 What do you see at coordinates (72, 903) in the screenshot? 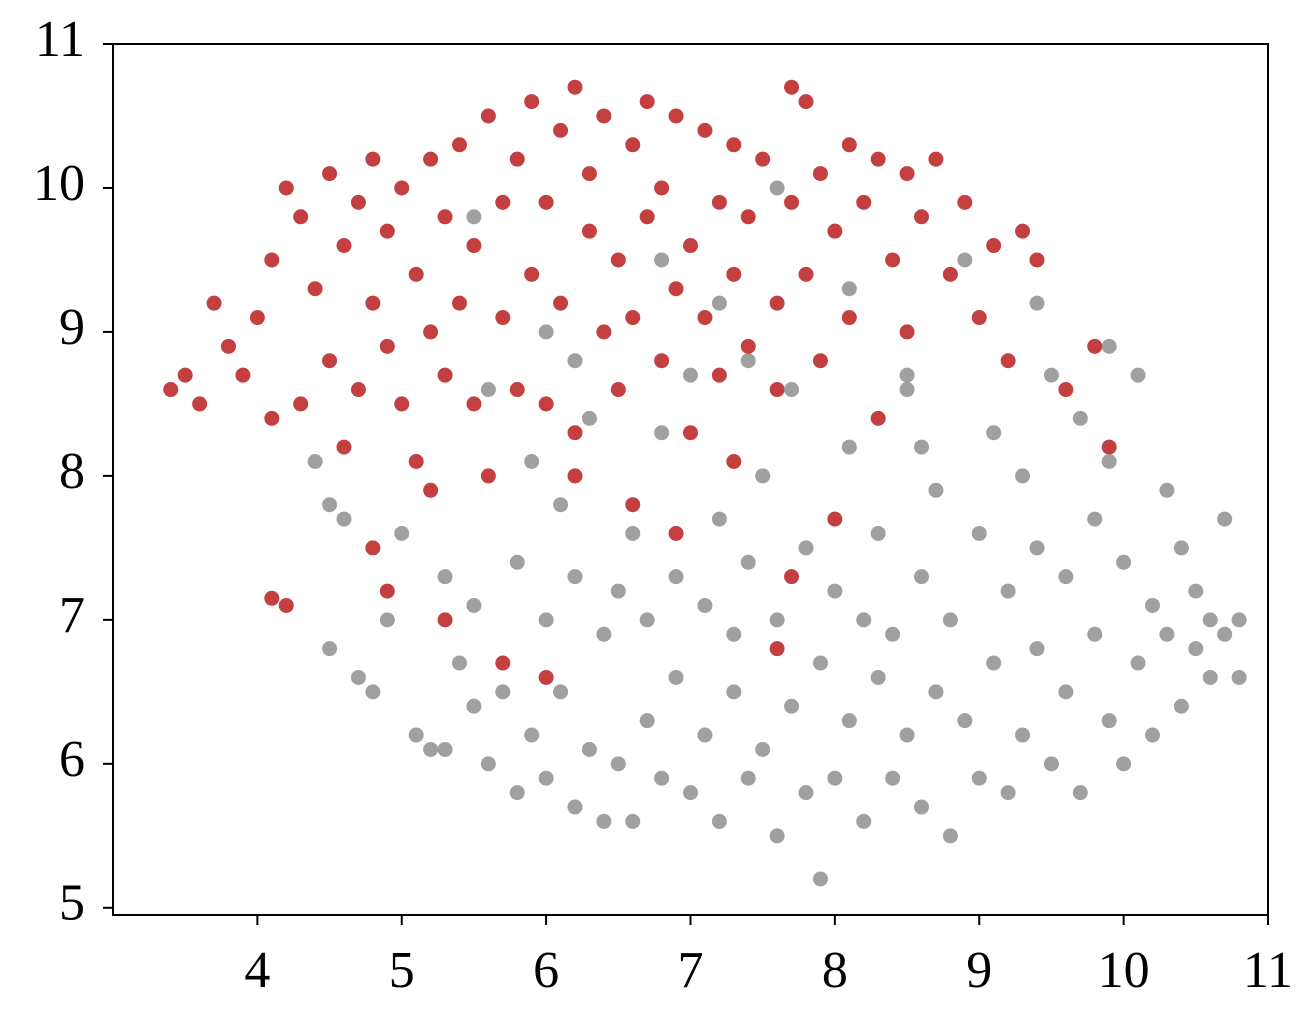
I see `y-tick-label: 5` at bounding box center [72, 903].